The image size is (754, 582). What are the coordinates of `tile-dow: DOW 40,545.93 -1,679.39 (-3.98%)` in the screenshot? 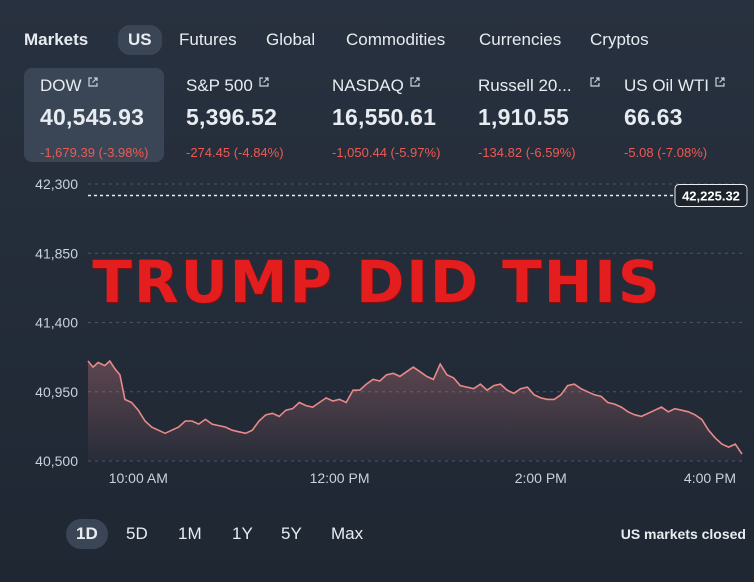 It's located at (94, 115).